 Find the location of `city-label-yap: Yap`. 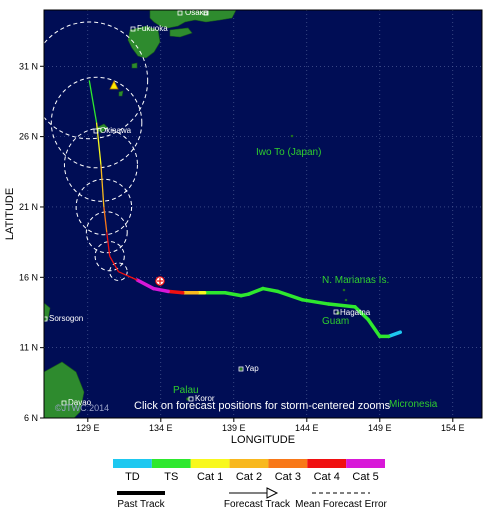

city-label-yap: Yap is located at coordinates (252, 368).